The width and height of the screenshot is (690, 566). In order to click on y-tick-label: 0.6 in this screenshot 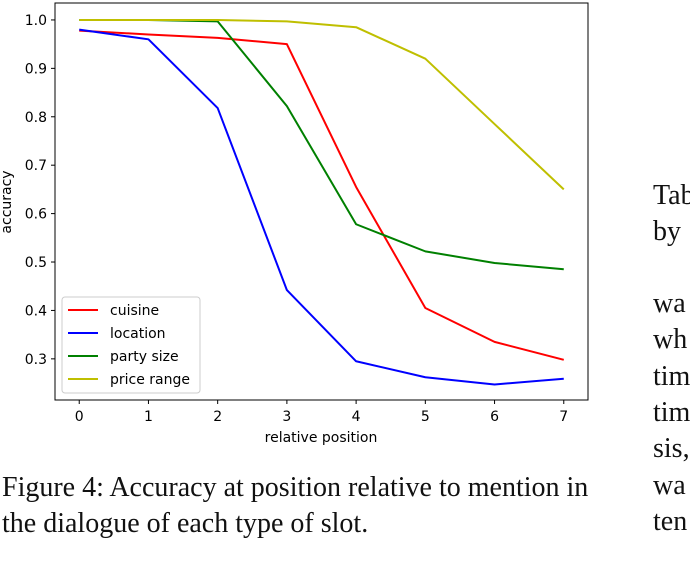, I will do `click(36, 215)`.